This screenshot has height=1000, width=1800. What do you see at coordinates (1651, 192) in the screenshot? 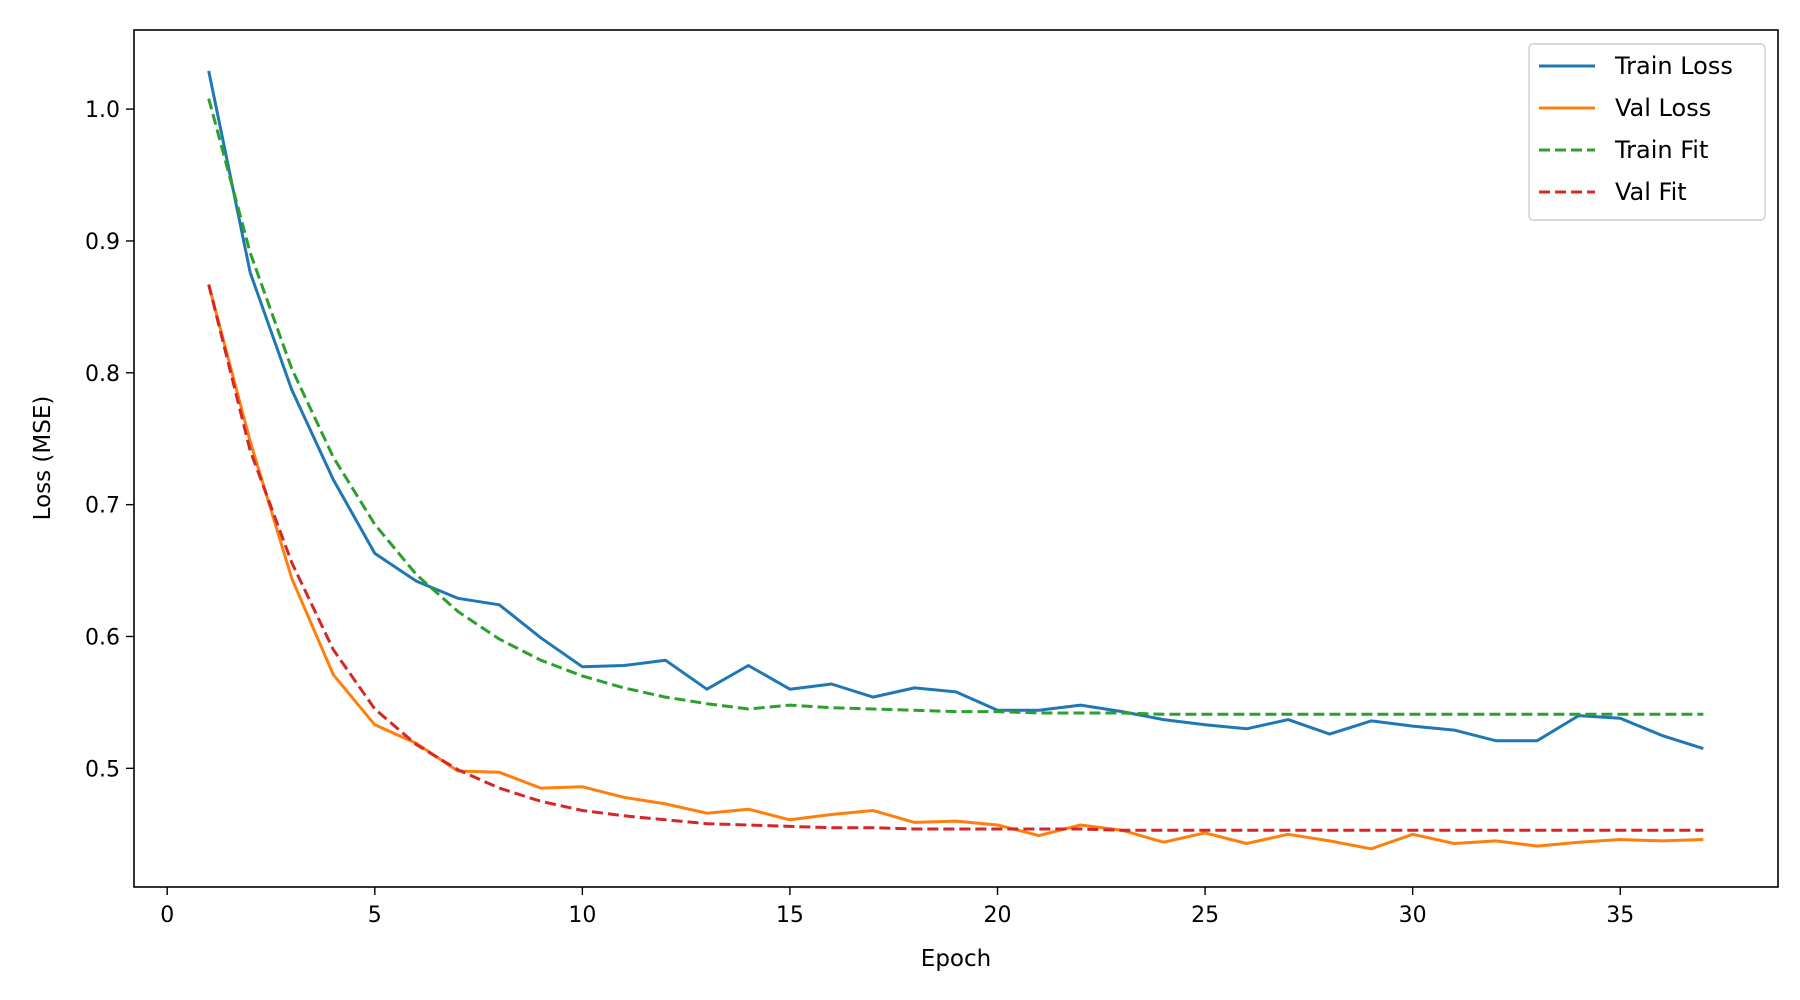
I see `legend-entry-label: Val Fit` at bounding box center [1651, 192].